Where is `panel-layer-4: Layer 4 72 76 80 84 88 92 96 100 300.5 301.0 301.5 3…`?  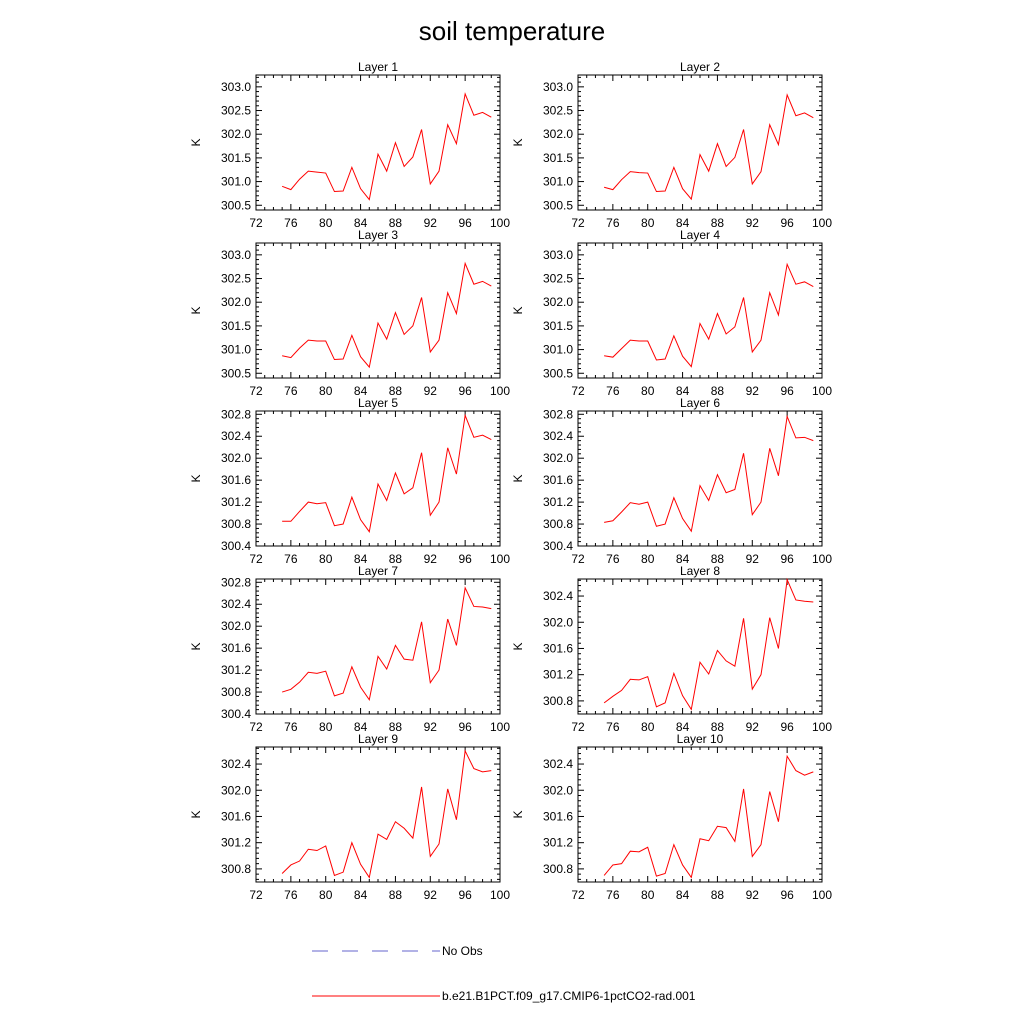
panel-layer-4: Layer 4 72 76 80 84 88 92 96 100 300.5 301.0 301.5 3… is located at coordinates (671, 313).